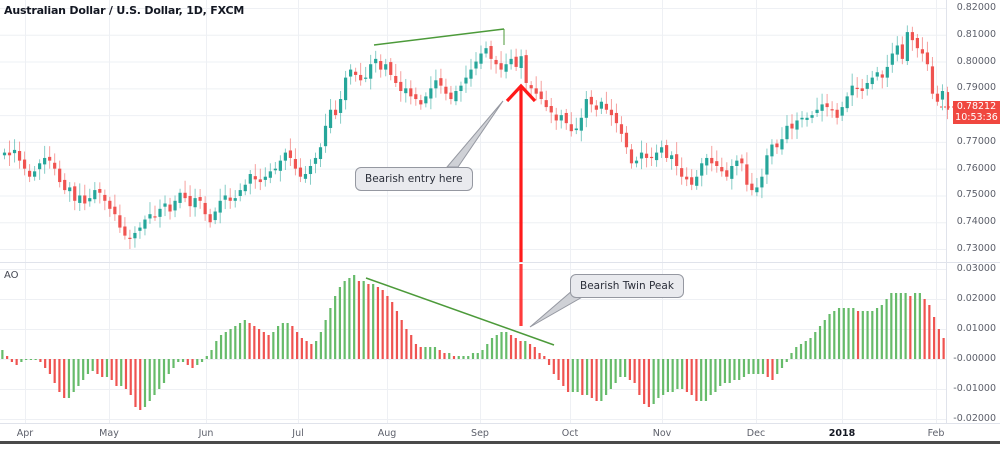 The height and width of the screenshot is (449, 1000). Describe the element at coordinates (976, 88) in the screenshot. I see `price-scale-label: 0.79000` at that location.